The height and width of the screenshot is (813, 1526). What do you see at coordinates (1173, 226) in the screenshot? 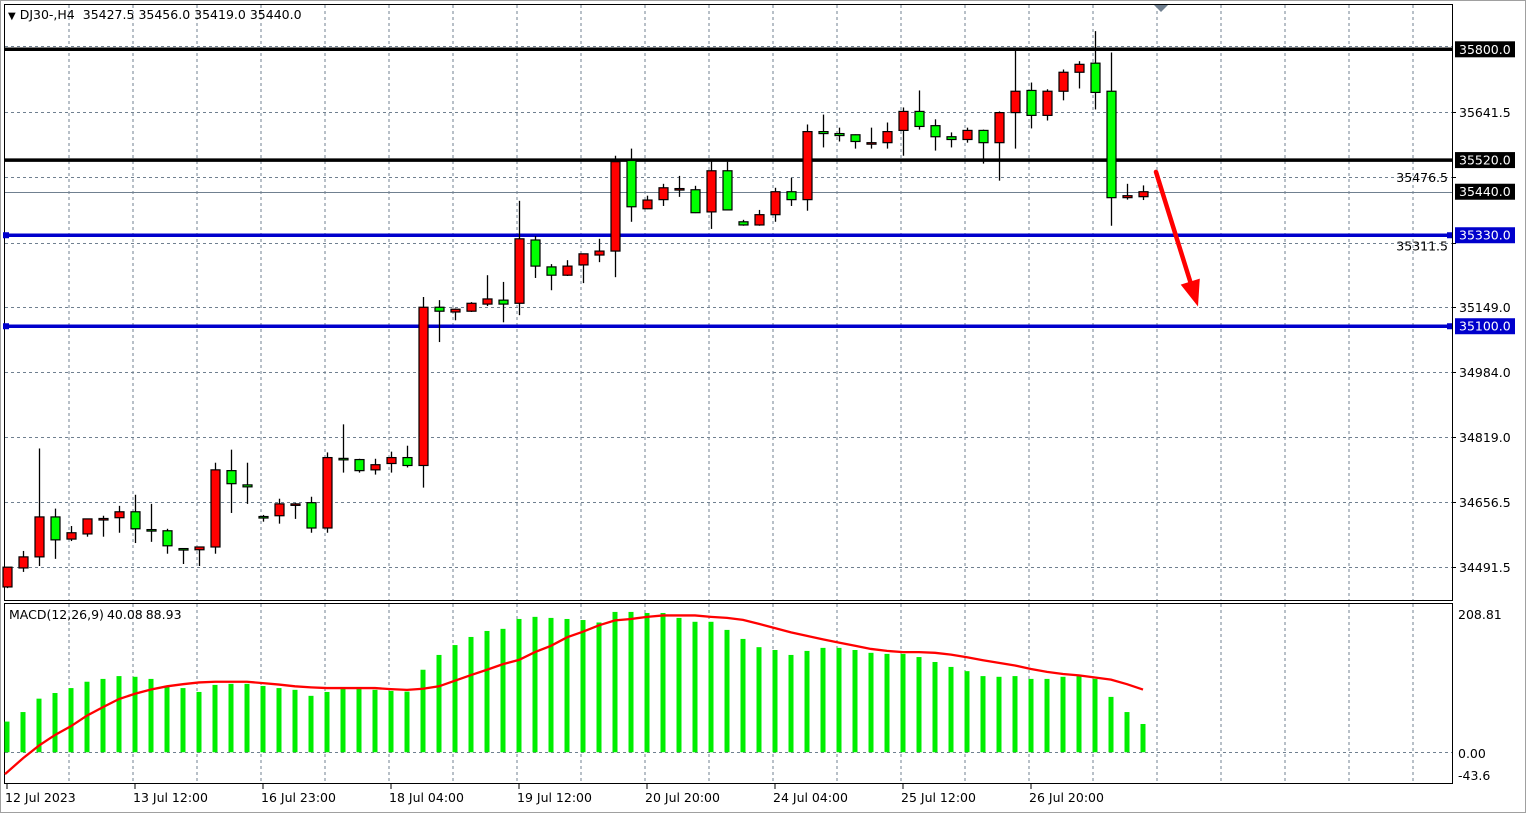
I see `arrow-shaft` at bounding box center [1173, 226].